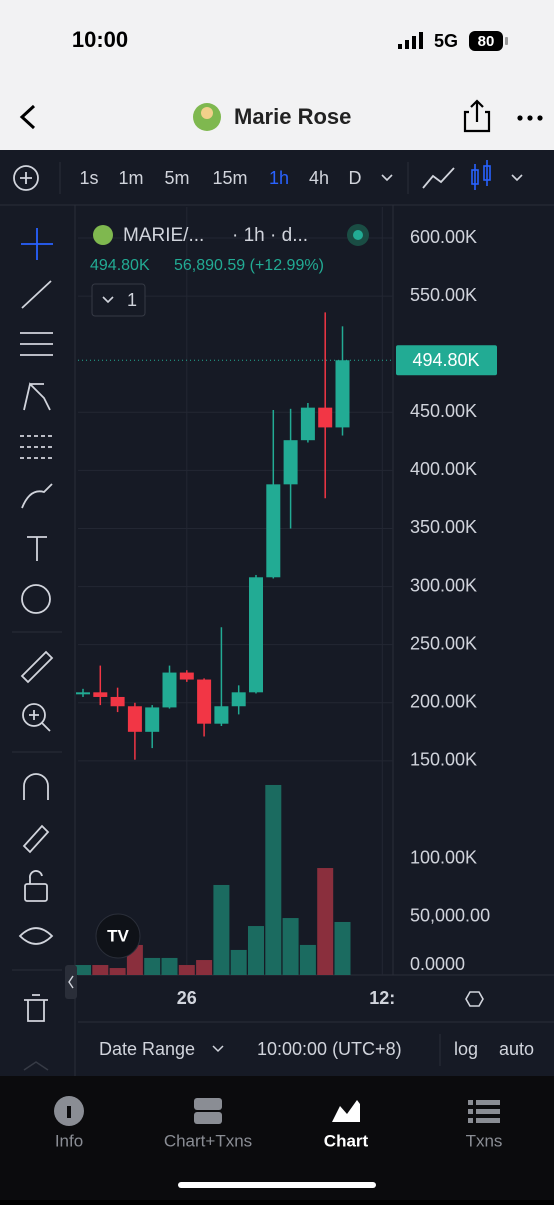 The image size is (554, 1205). Describe the element at coordinates (346, 1140) in the screenshot. I see `tab-label: Chart` at that location.